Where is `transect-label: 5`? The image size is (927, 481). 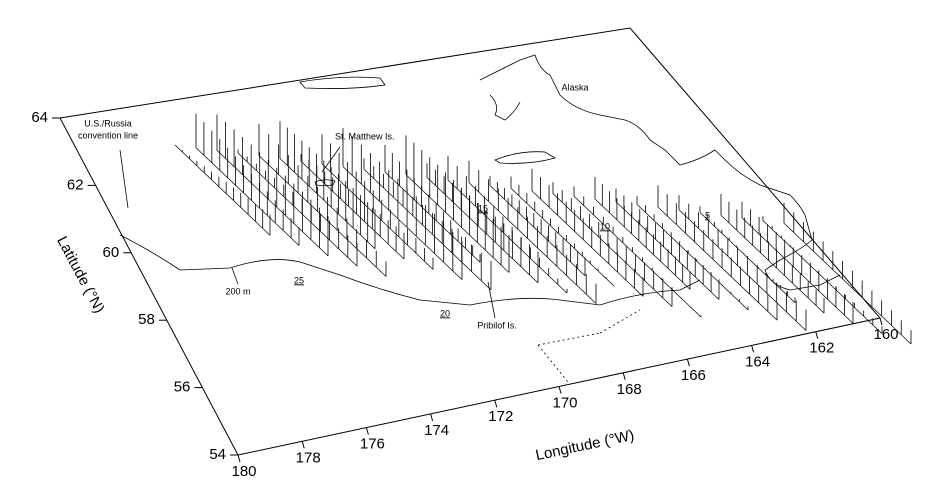
transect-label: 5 is located at coordinates (707, 215).